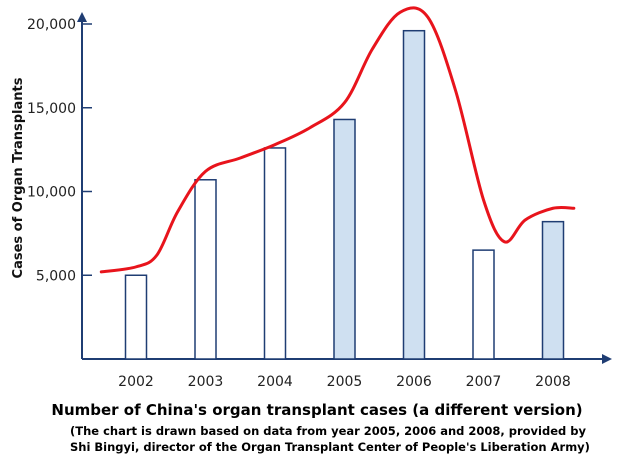  Describe the element at coordinates (136, 382) in the screenshot. I see `x-tick-label: 2002` at that location.